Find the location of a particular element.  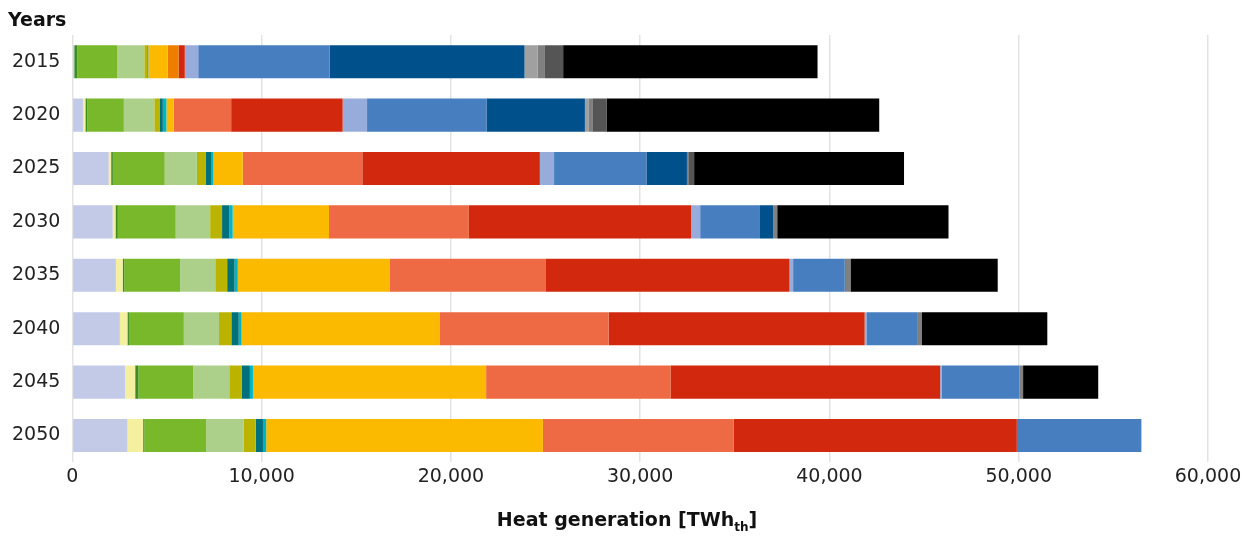

y-tick-label: 2040 is located at coordinates (36, 326).